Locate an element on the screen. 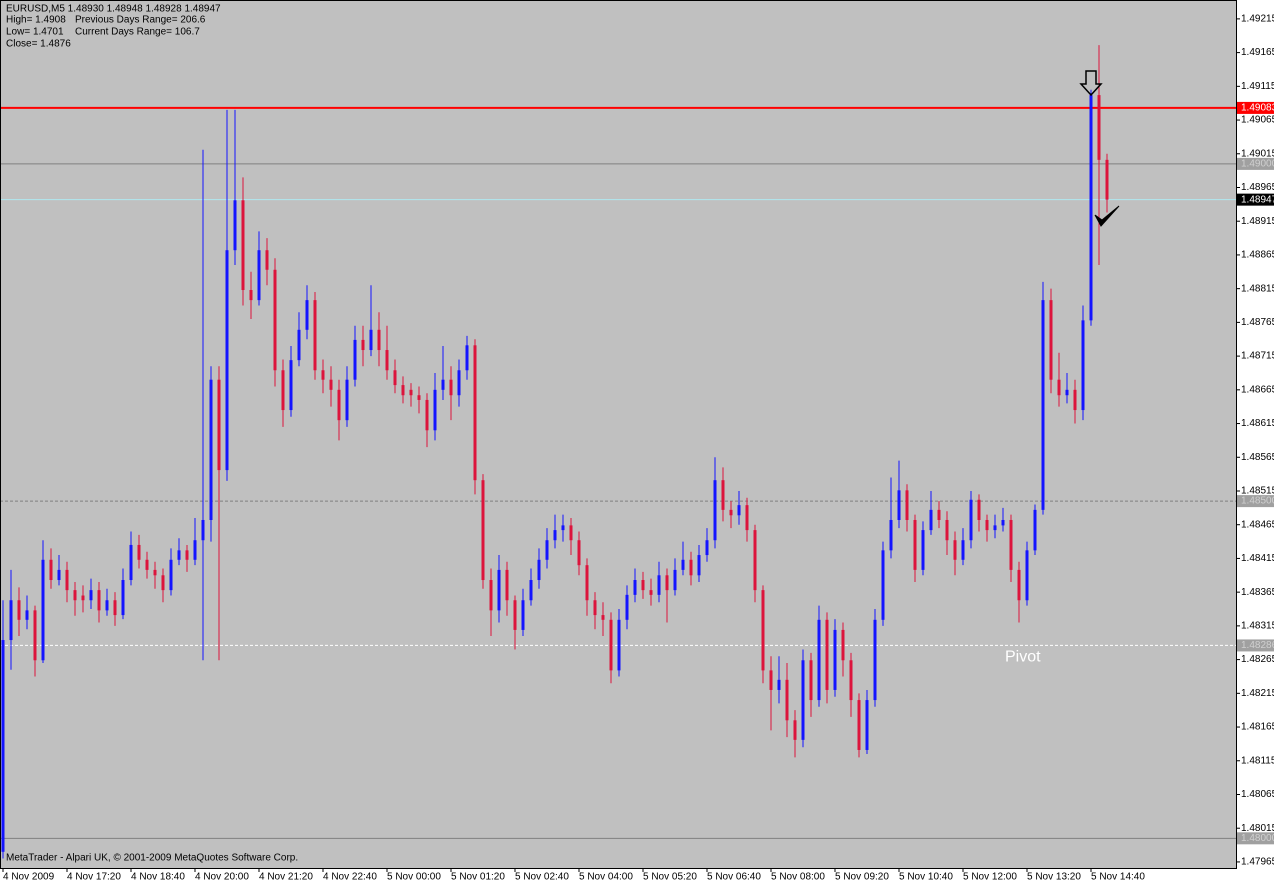 The height and width of the screenshot is (889, 1274). x-tick-label: 4 Nov 20:00 is located at coordinates (222, 877).